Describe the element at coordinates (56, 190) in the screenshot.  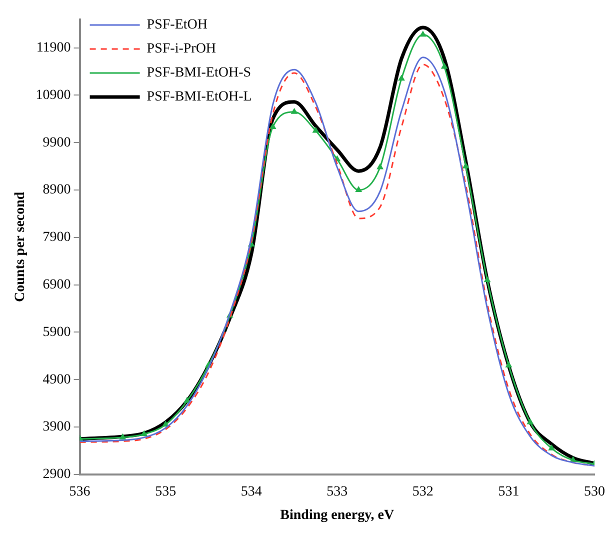
I see `y-tick-label: 8900` at that location.